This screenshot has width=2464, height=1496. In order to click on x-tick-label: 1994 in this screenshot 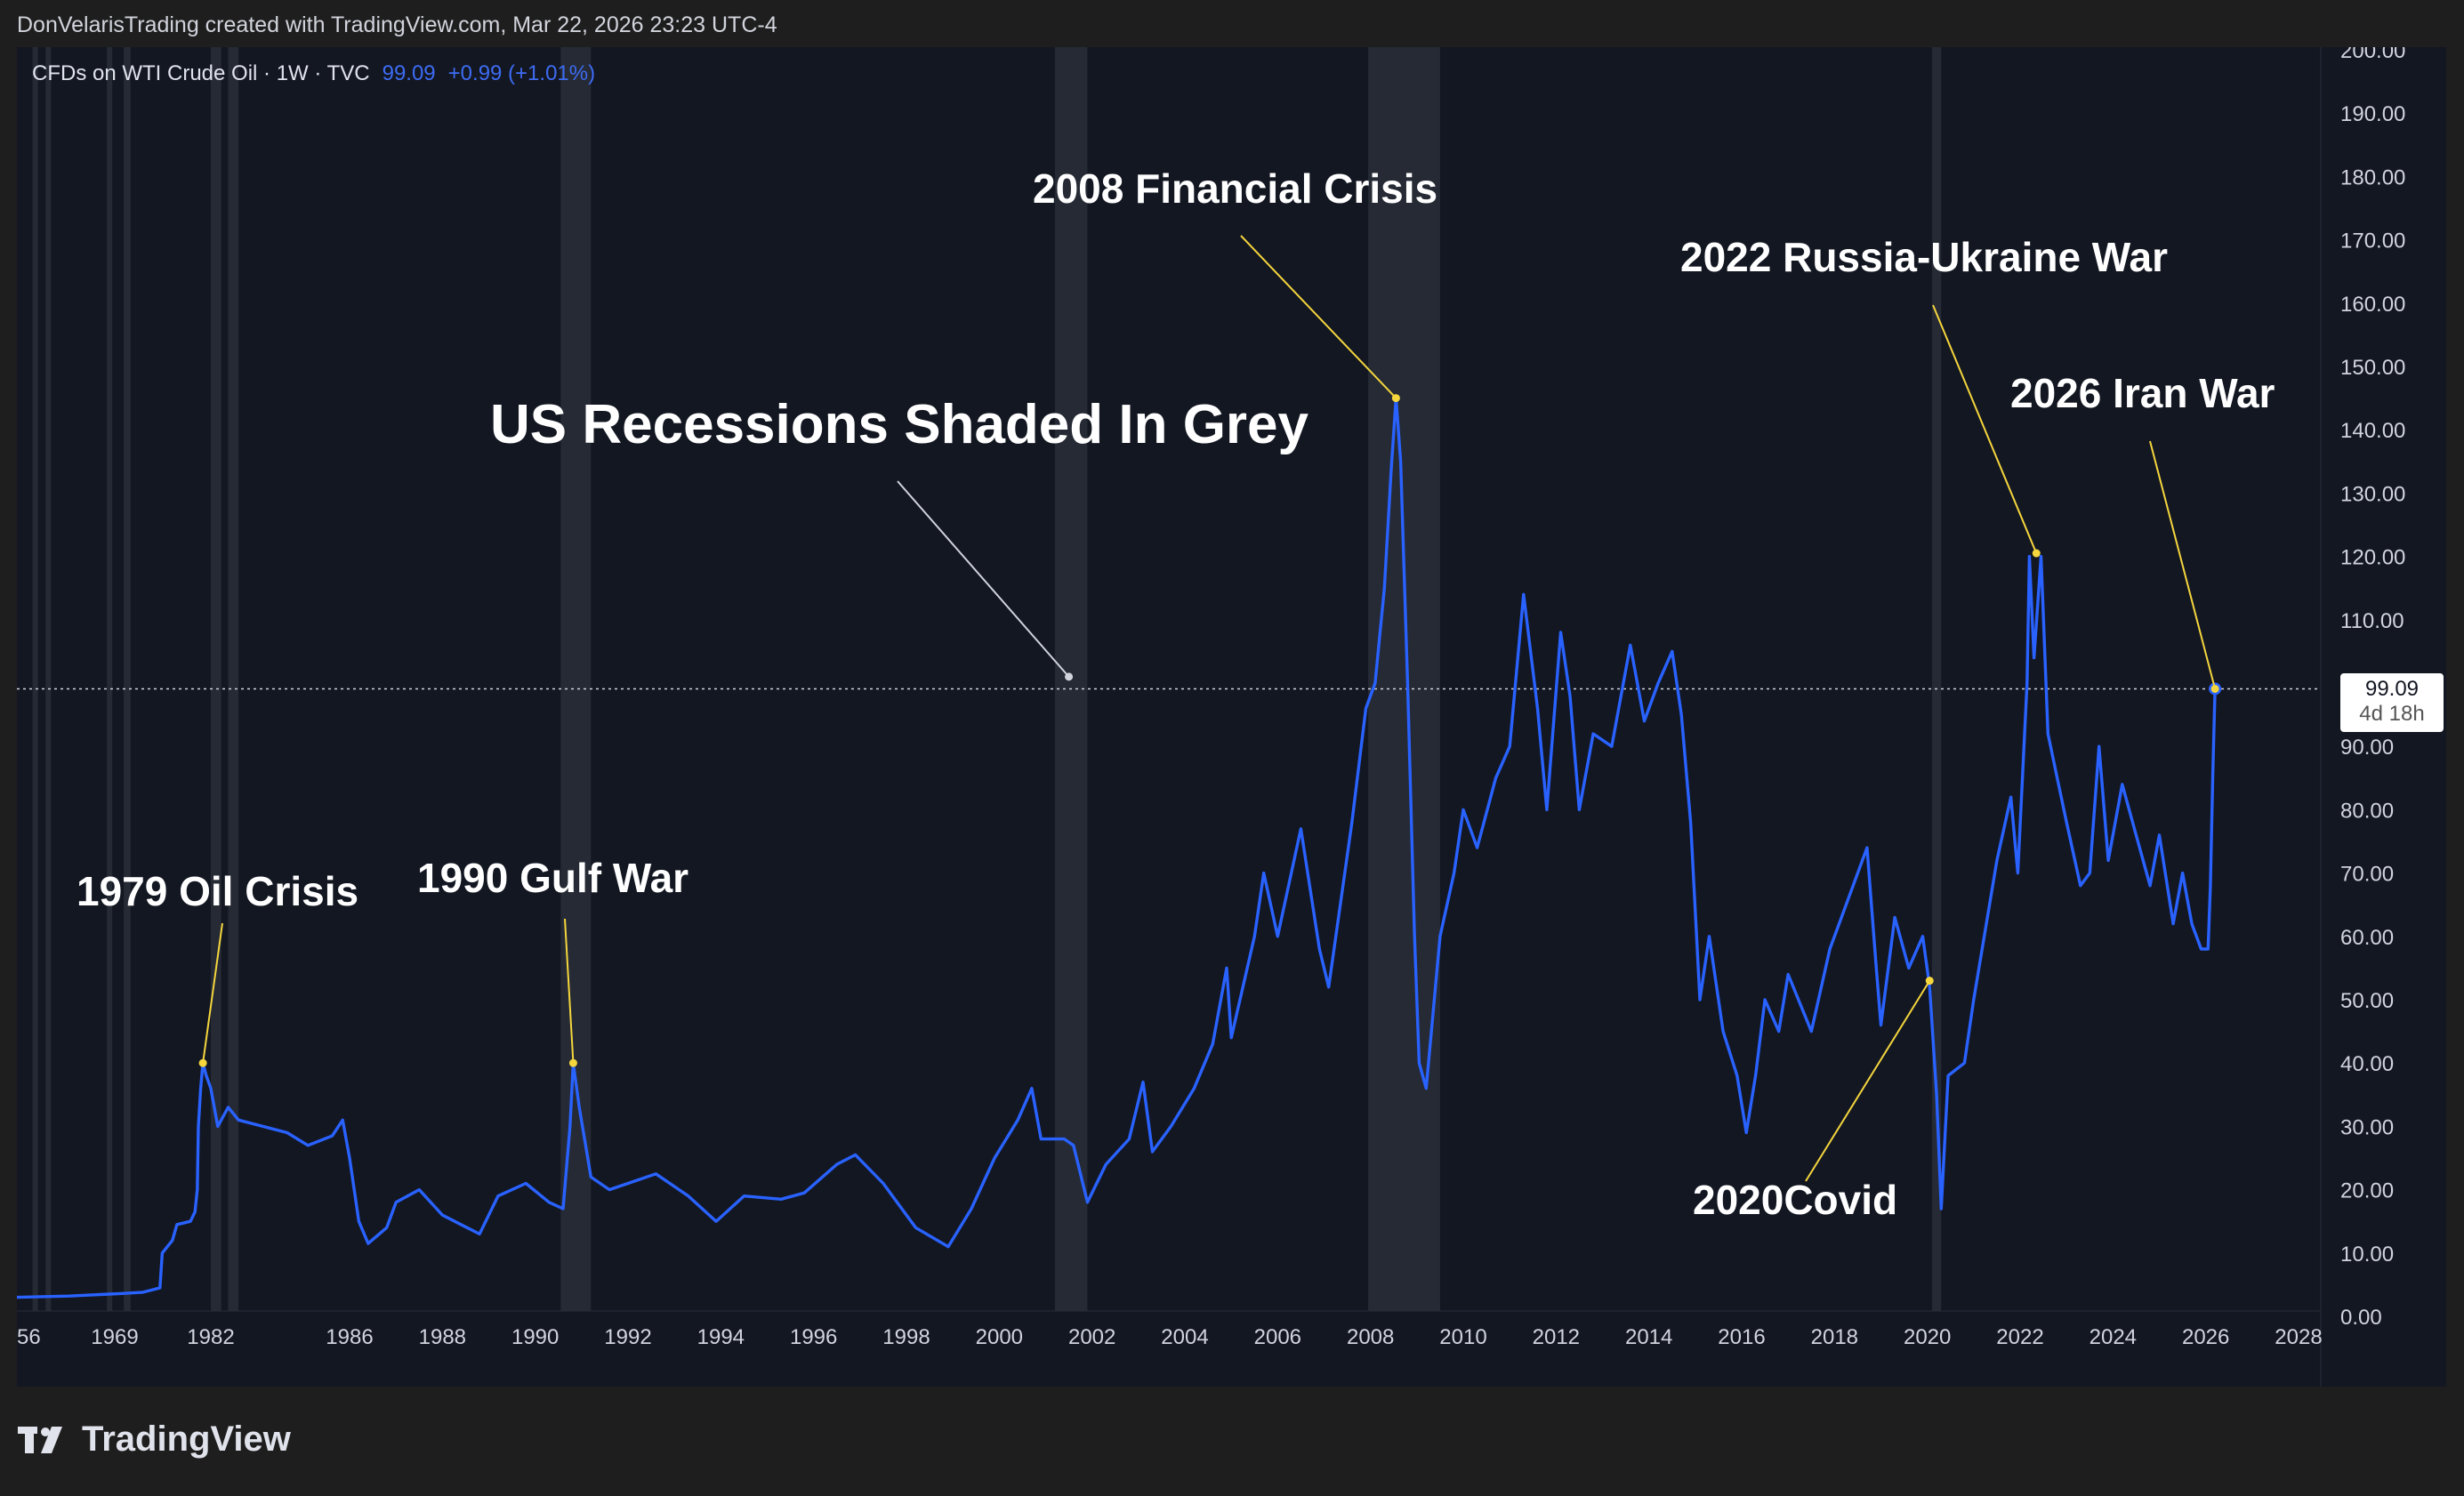, I will do `click(721, 1337)`.